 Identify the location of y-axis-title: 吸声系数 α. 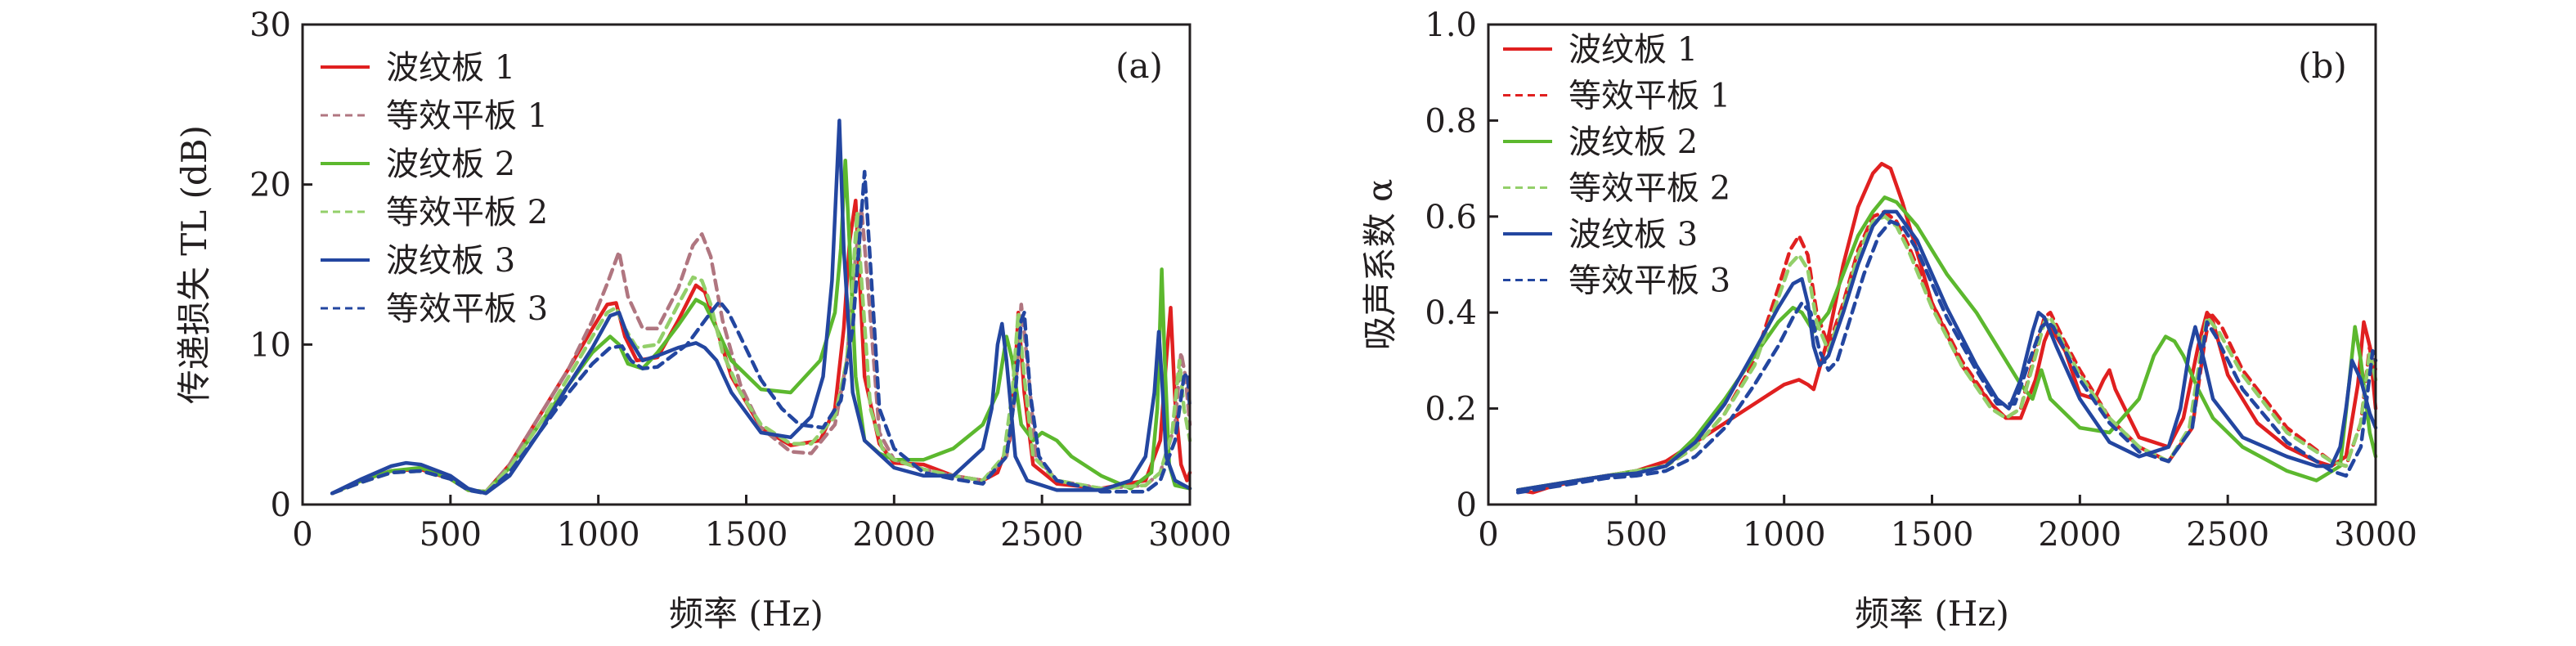
(1380, 265).